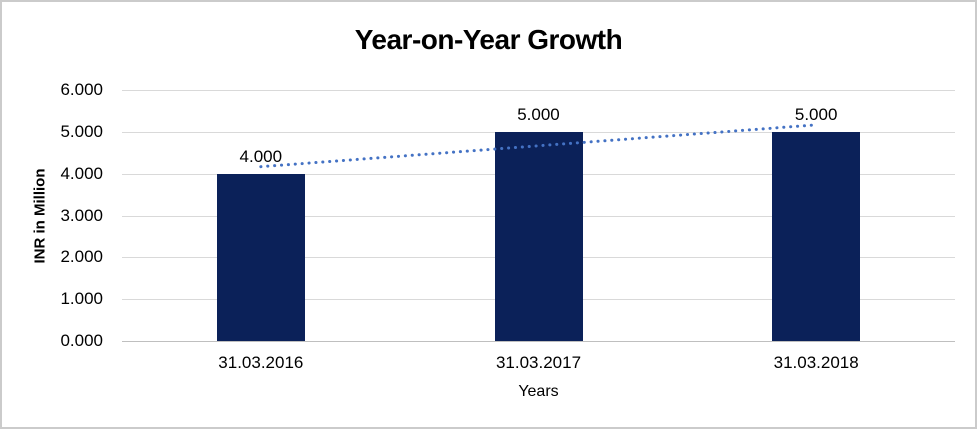 Image resolution: width=977 pixels, height=429 pixels. Describe the element at coordinates (261, 362) in the screenshot. I see `x-category-label: 31.03.2016` at that location.